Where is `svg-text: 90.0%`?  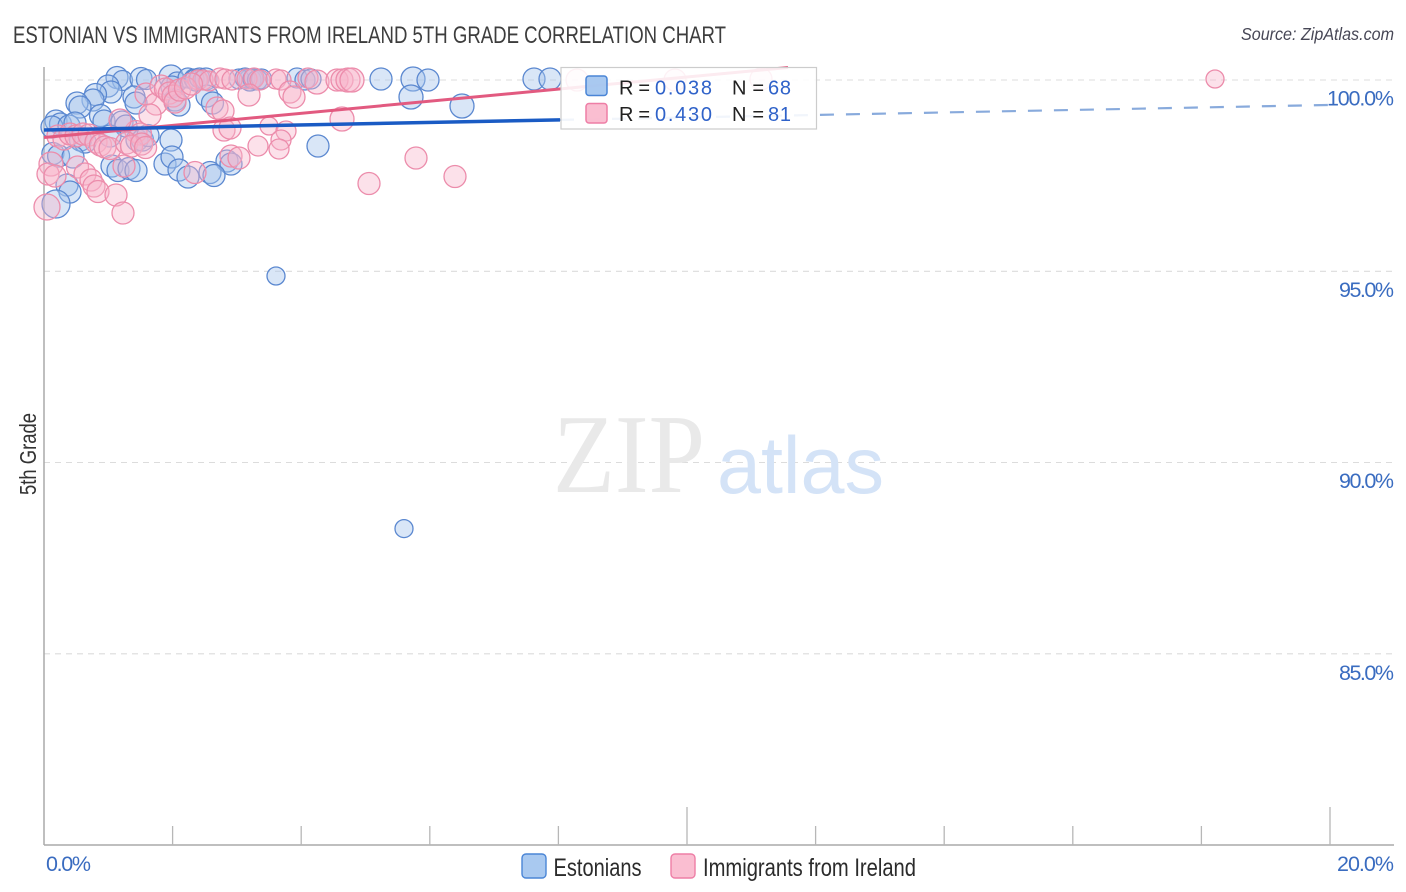 svg-text: 90.0% is located at coordinates (1366, 481).